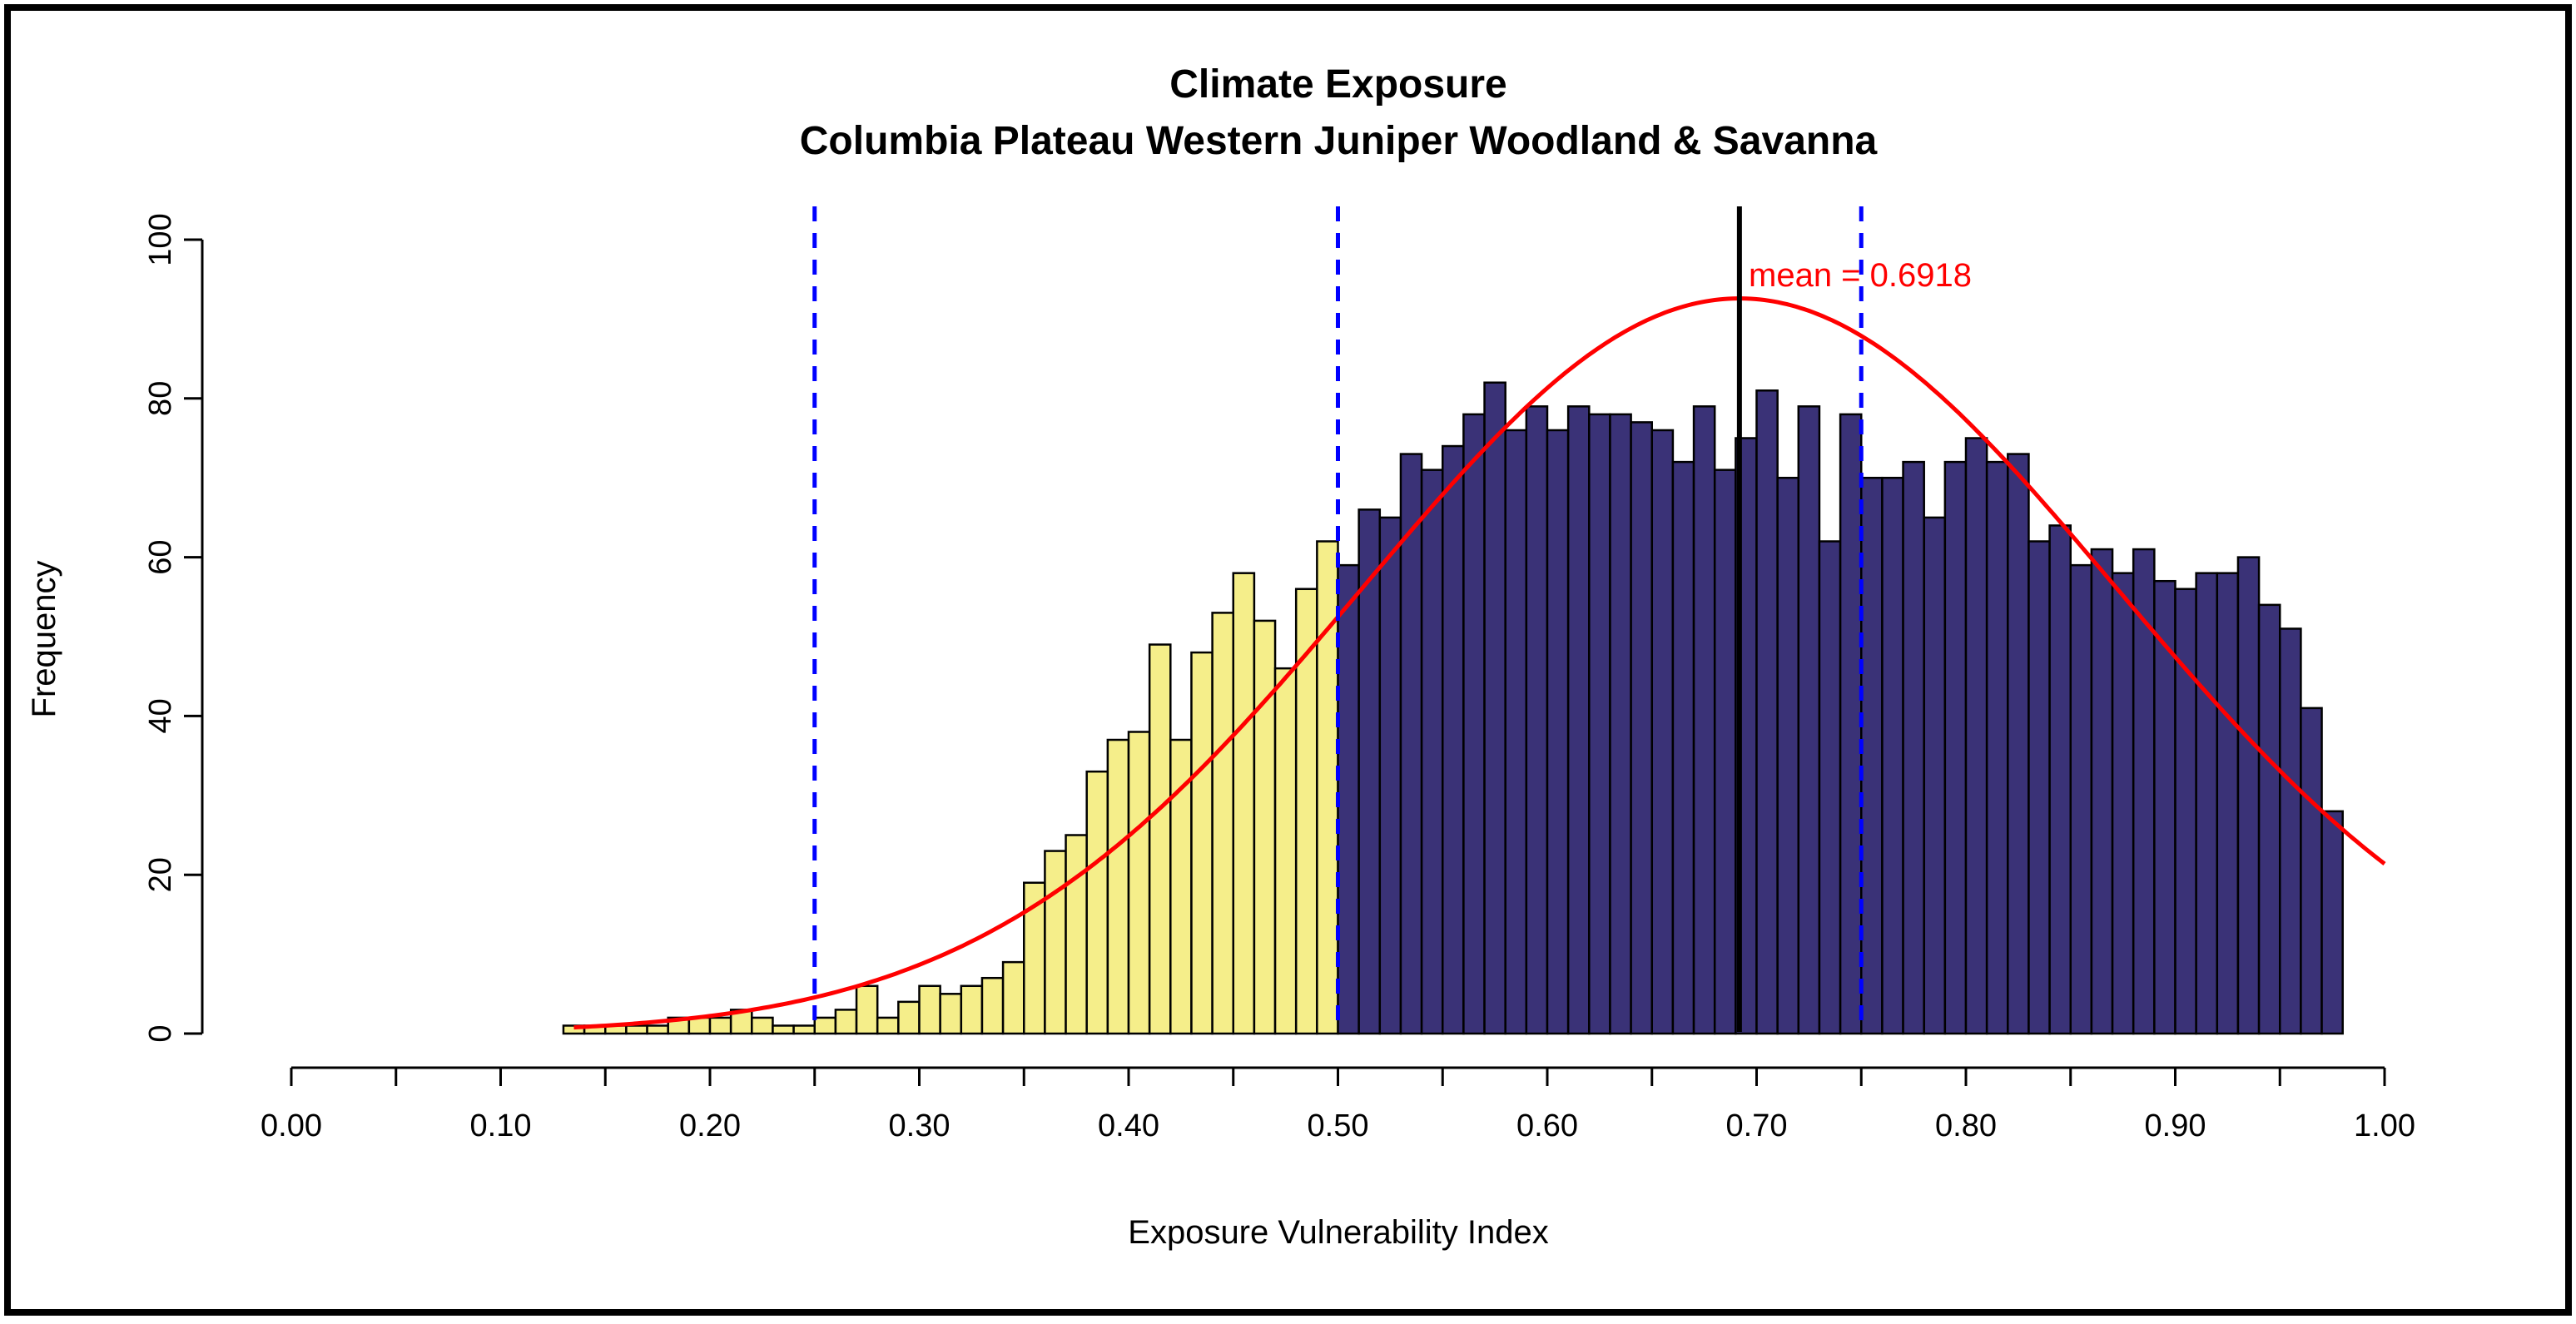 This screenshot has height=1324, width=2576. Describe the element at coordinates (1128, 1125) in the screenshot. I see `x-tick-label: 0.40` at that location.